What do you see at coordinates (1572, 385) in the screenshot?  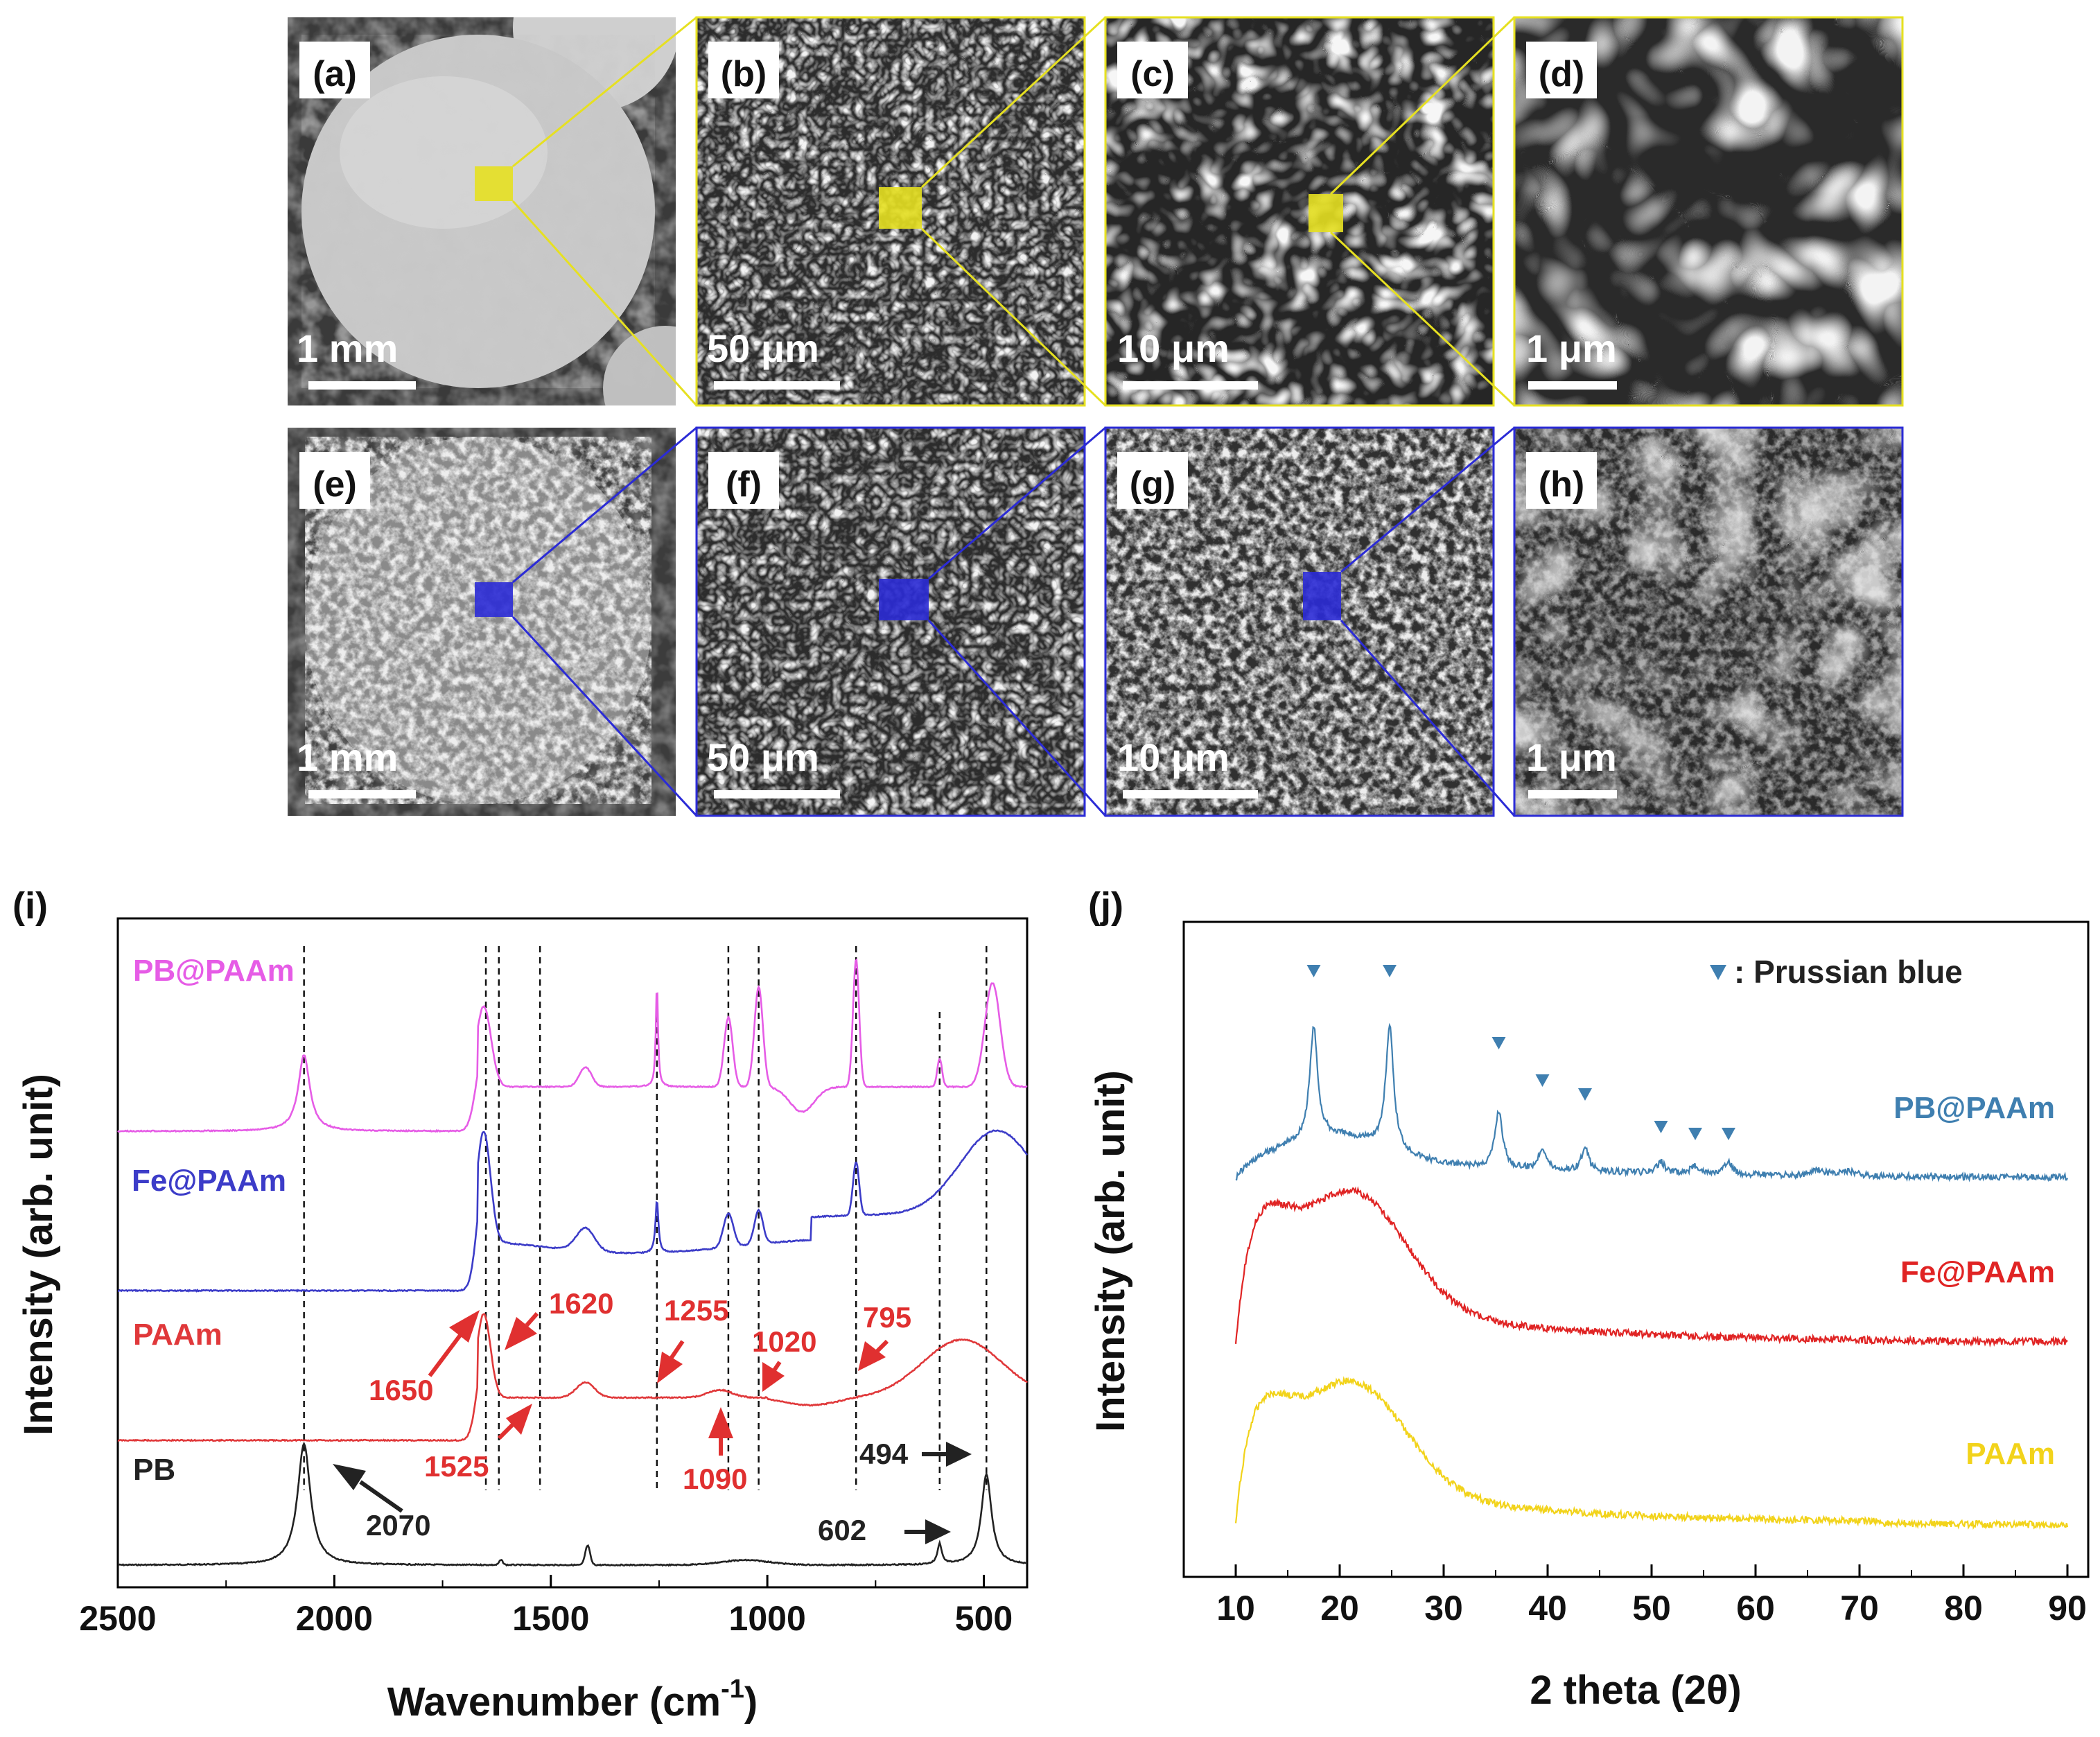 I see `scale-bar-d` at bounding box center [1572, 385].